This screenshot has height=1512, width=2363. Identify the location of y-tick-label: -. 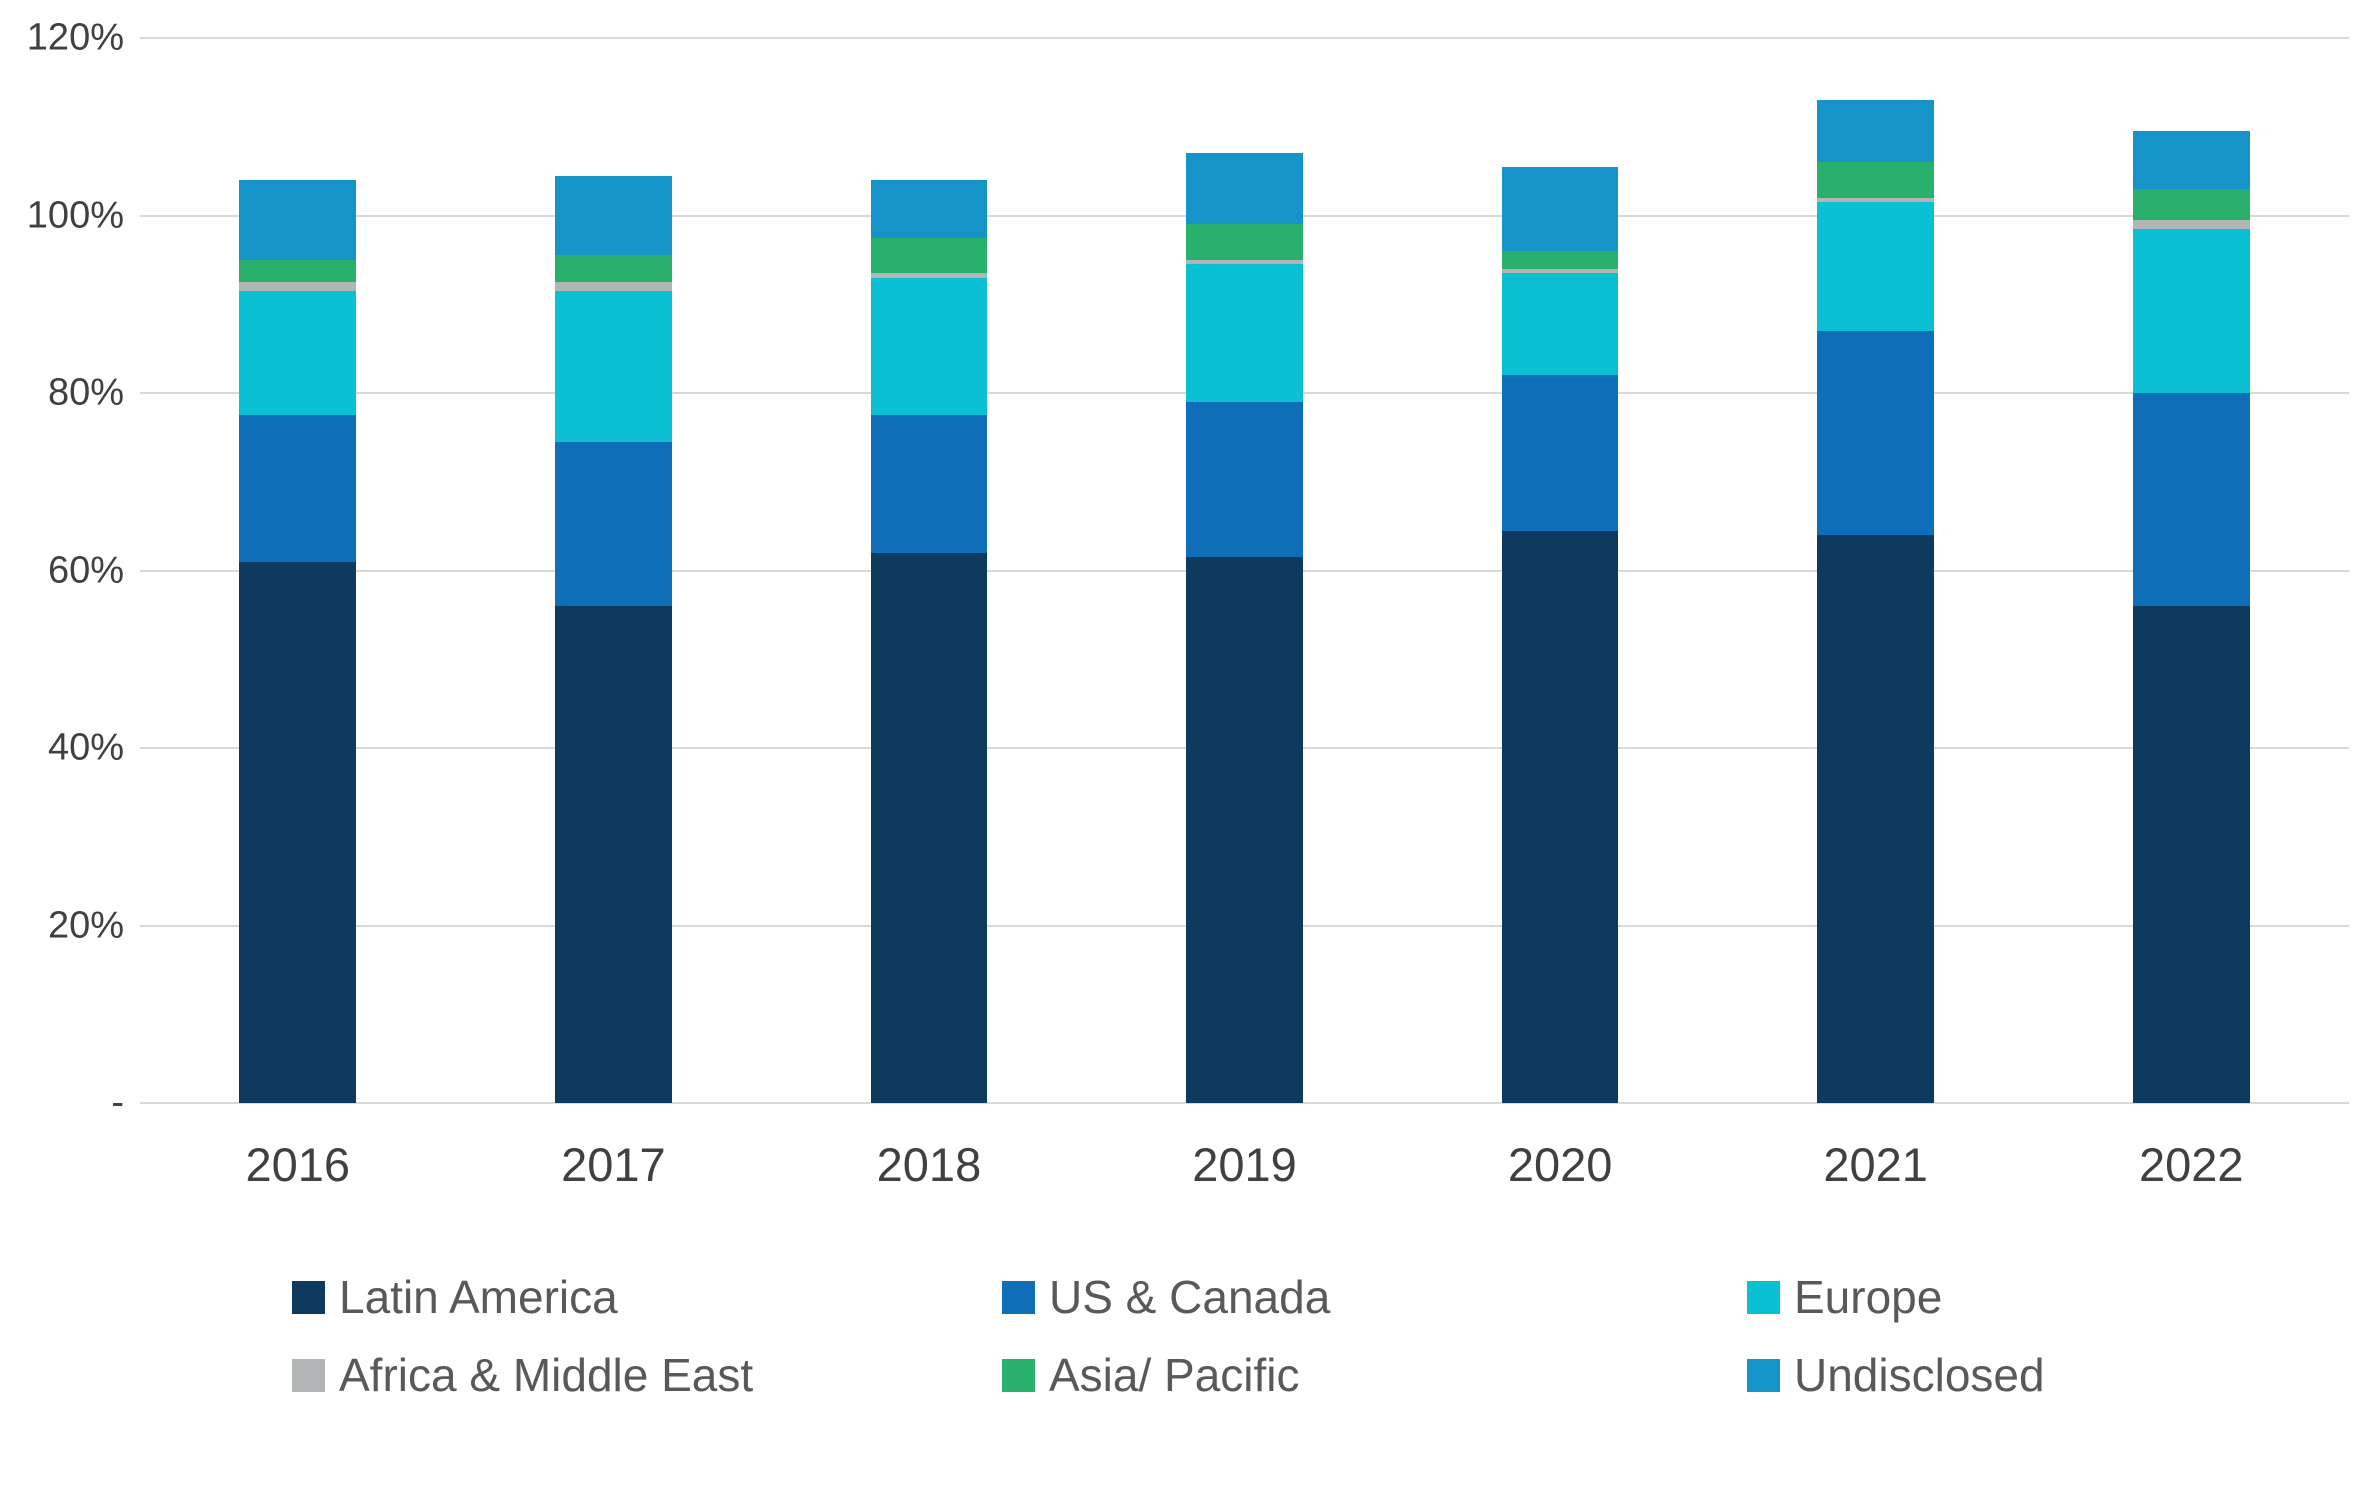
(117, 1102).